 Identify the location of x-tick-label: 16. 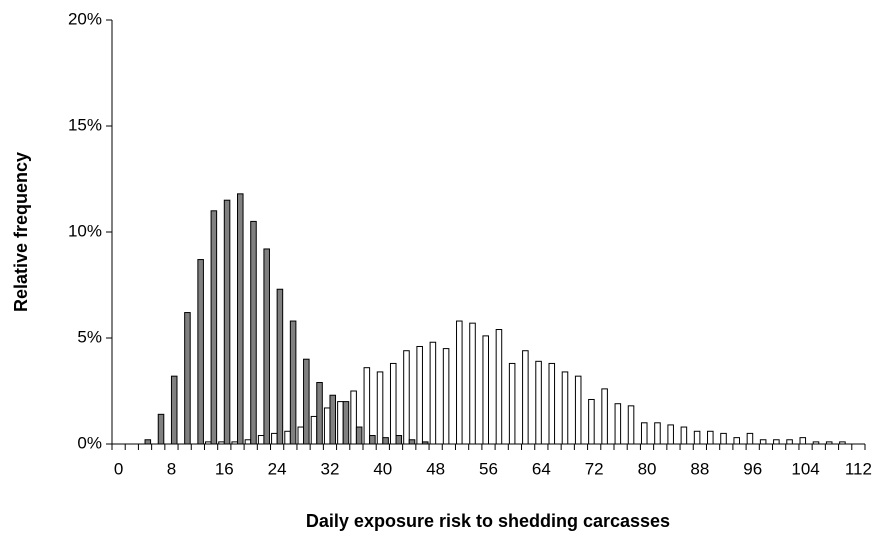
(224, 468).